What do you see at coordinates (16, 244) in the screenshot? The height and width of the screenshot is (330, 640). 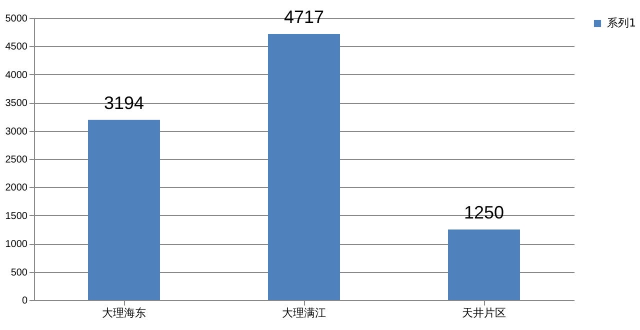 I see `y-tick-label: 1000` at bounding box center [16, 244].